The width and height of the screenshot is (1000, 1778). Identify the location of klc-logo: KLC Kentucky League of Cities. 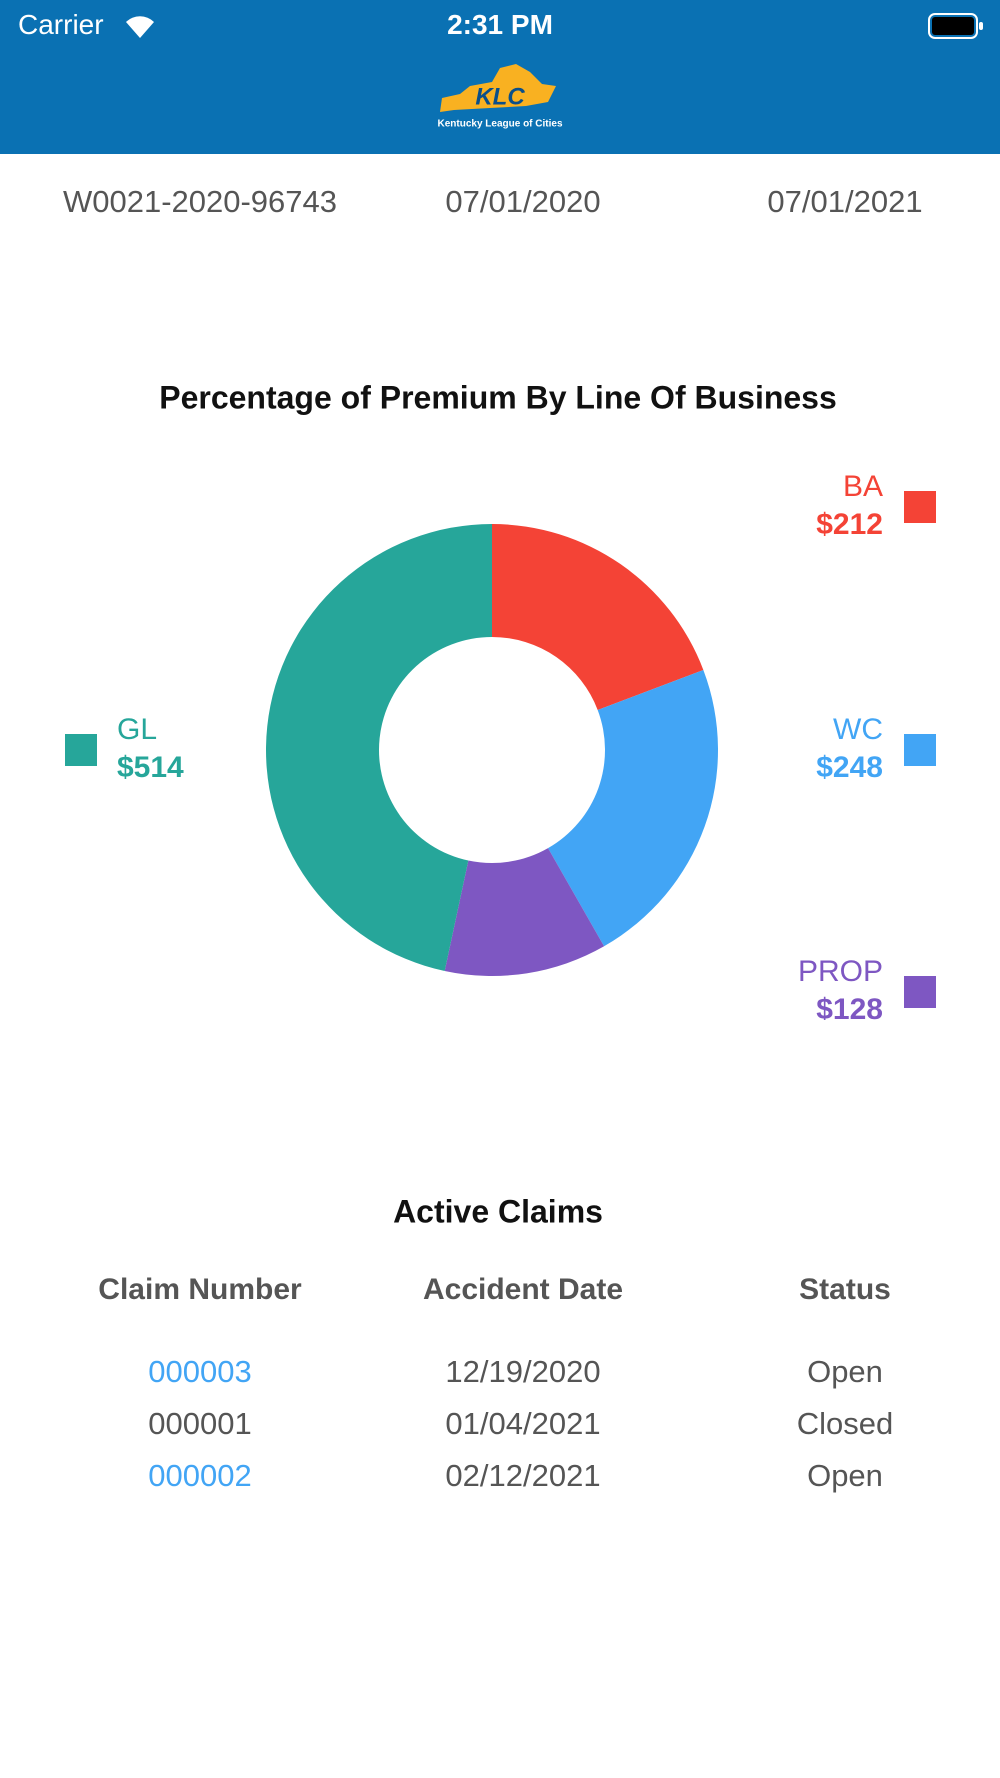
(500, 97).